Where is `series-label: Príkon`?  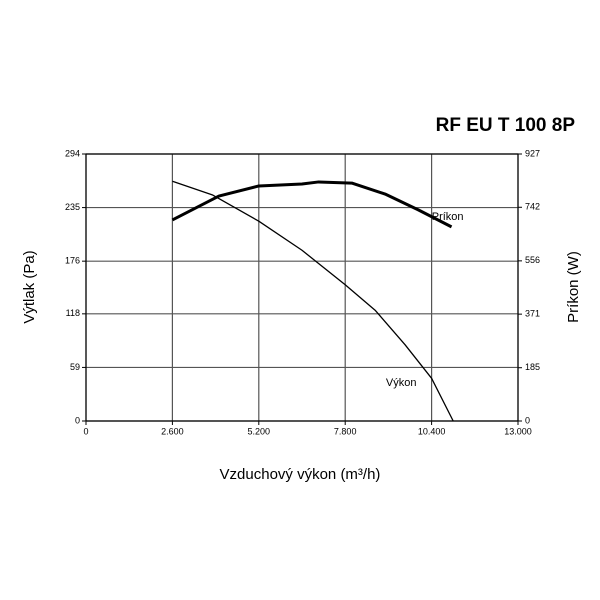
series-label: Príkon is located at coordinates (448, 217).